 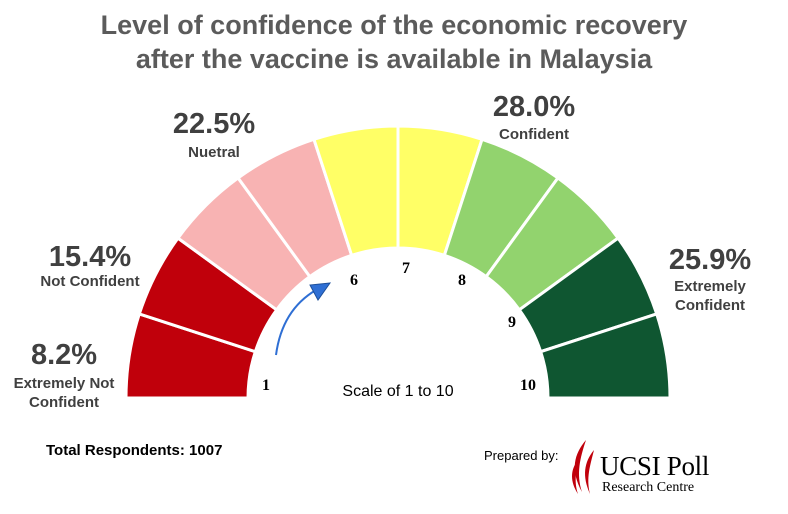 I want to click on category-label: Extremely, so click(x=710, y=286).